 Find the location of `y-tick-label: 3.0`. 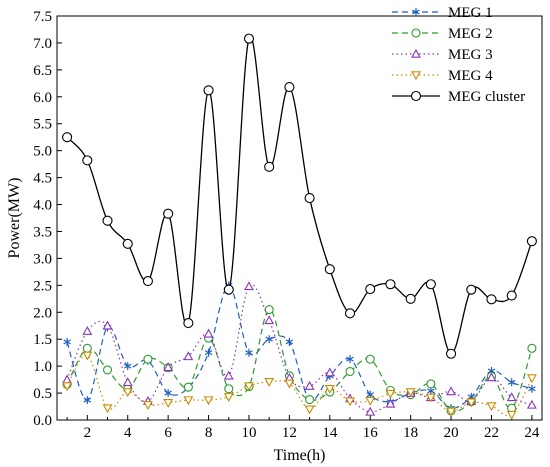

y-tick-label: 3.0 is located at coordinates (42, 259).